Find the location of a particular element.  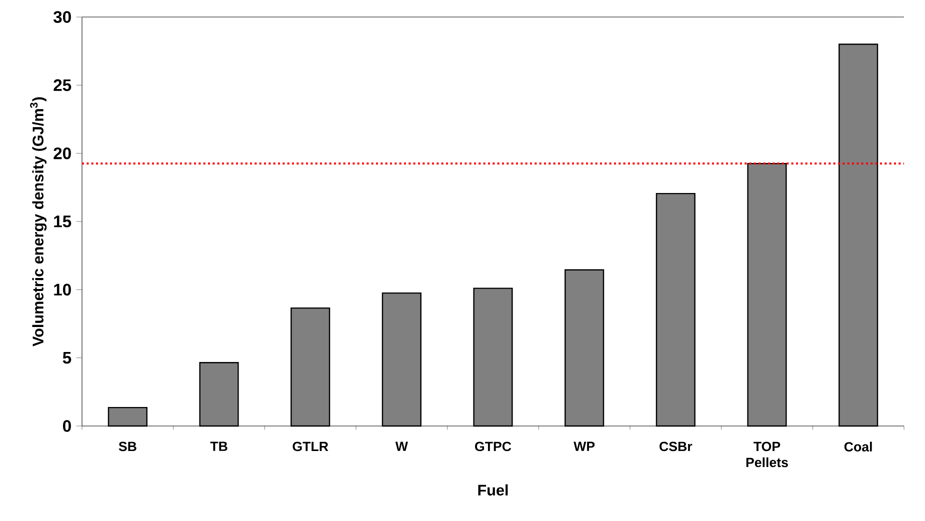

y-axis-title: Volumetric energy density (GJ/m$^{3}$) is located at coordinates (38, 221).